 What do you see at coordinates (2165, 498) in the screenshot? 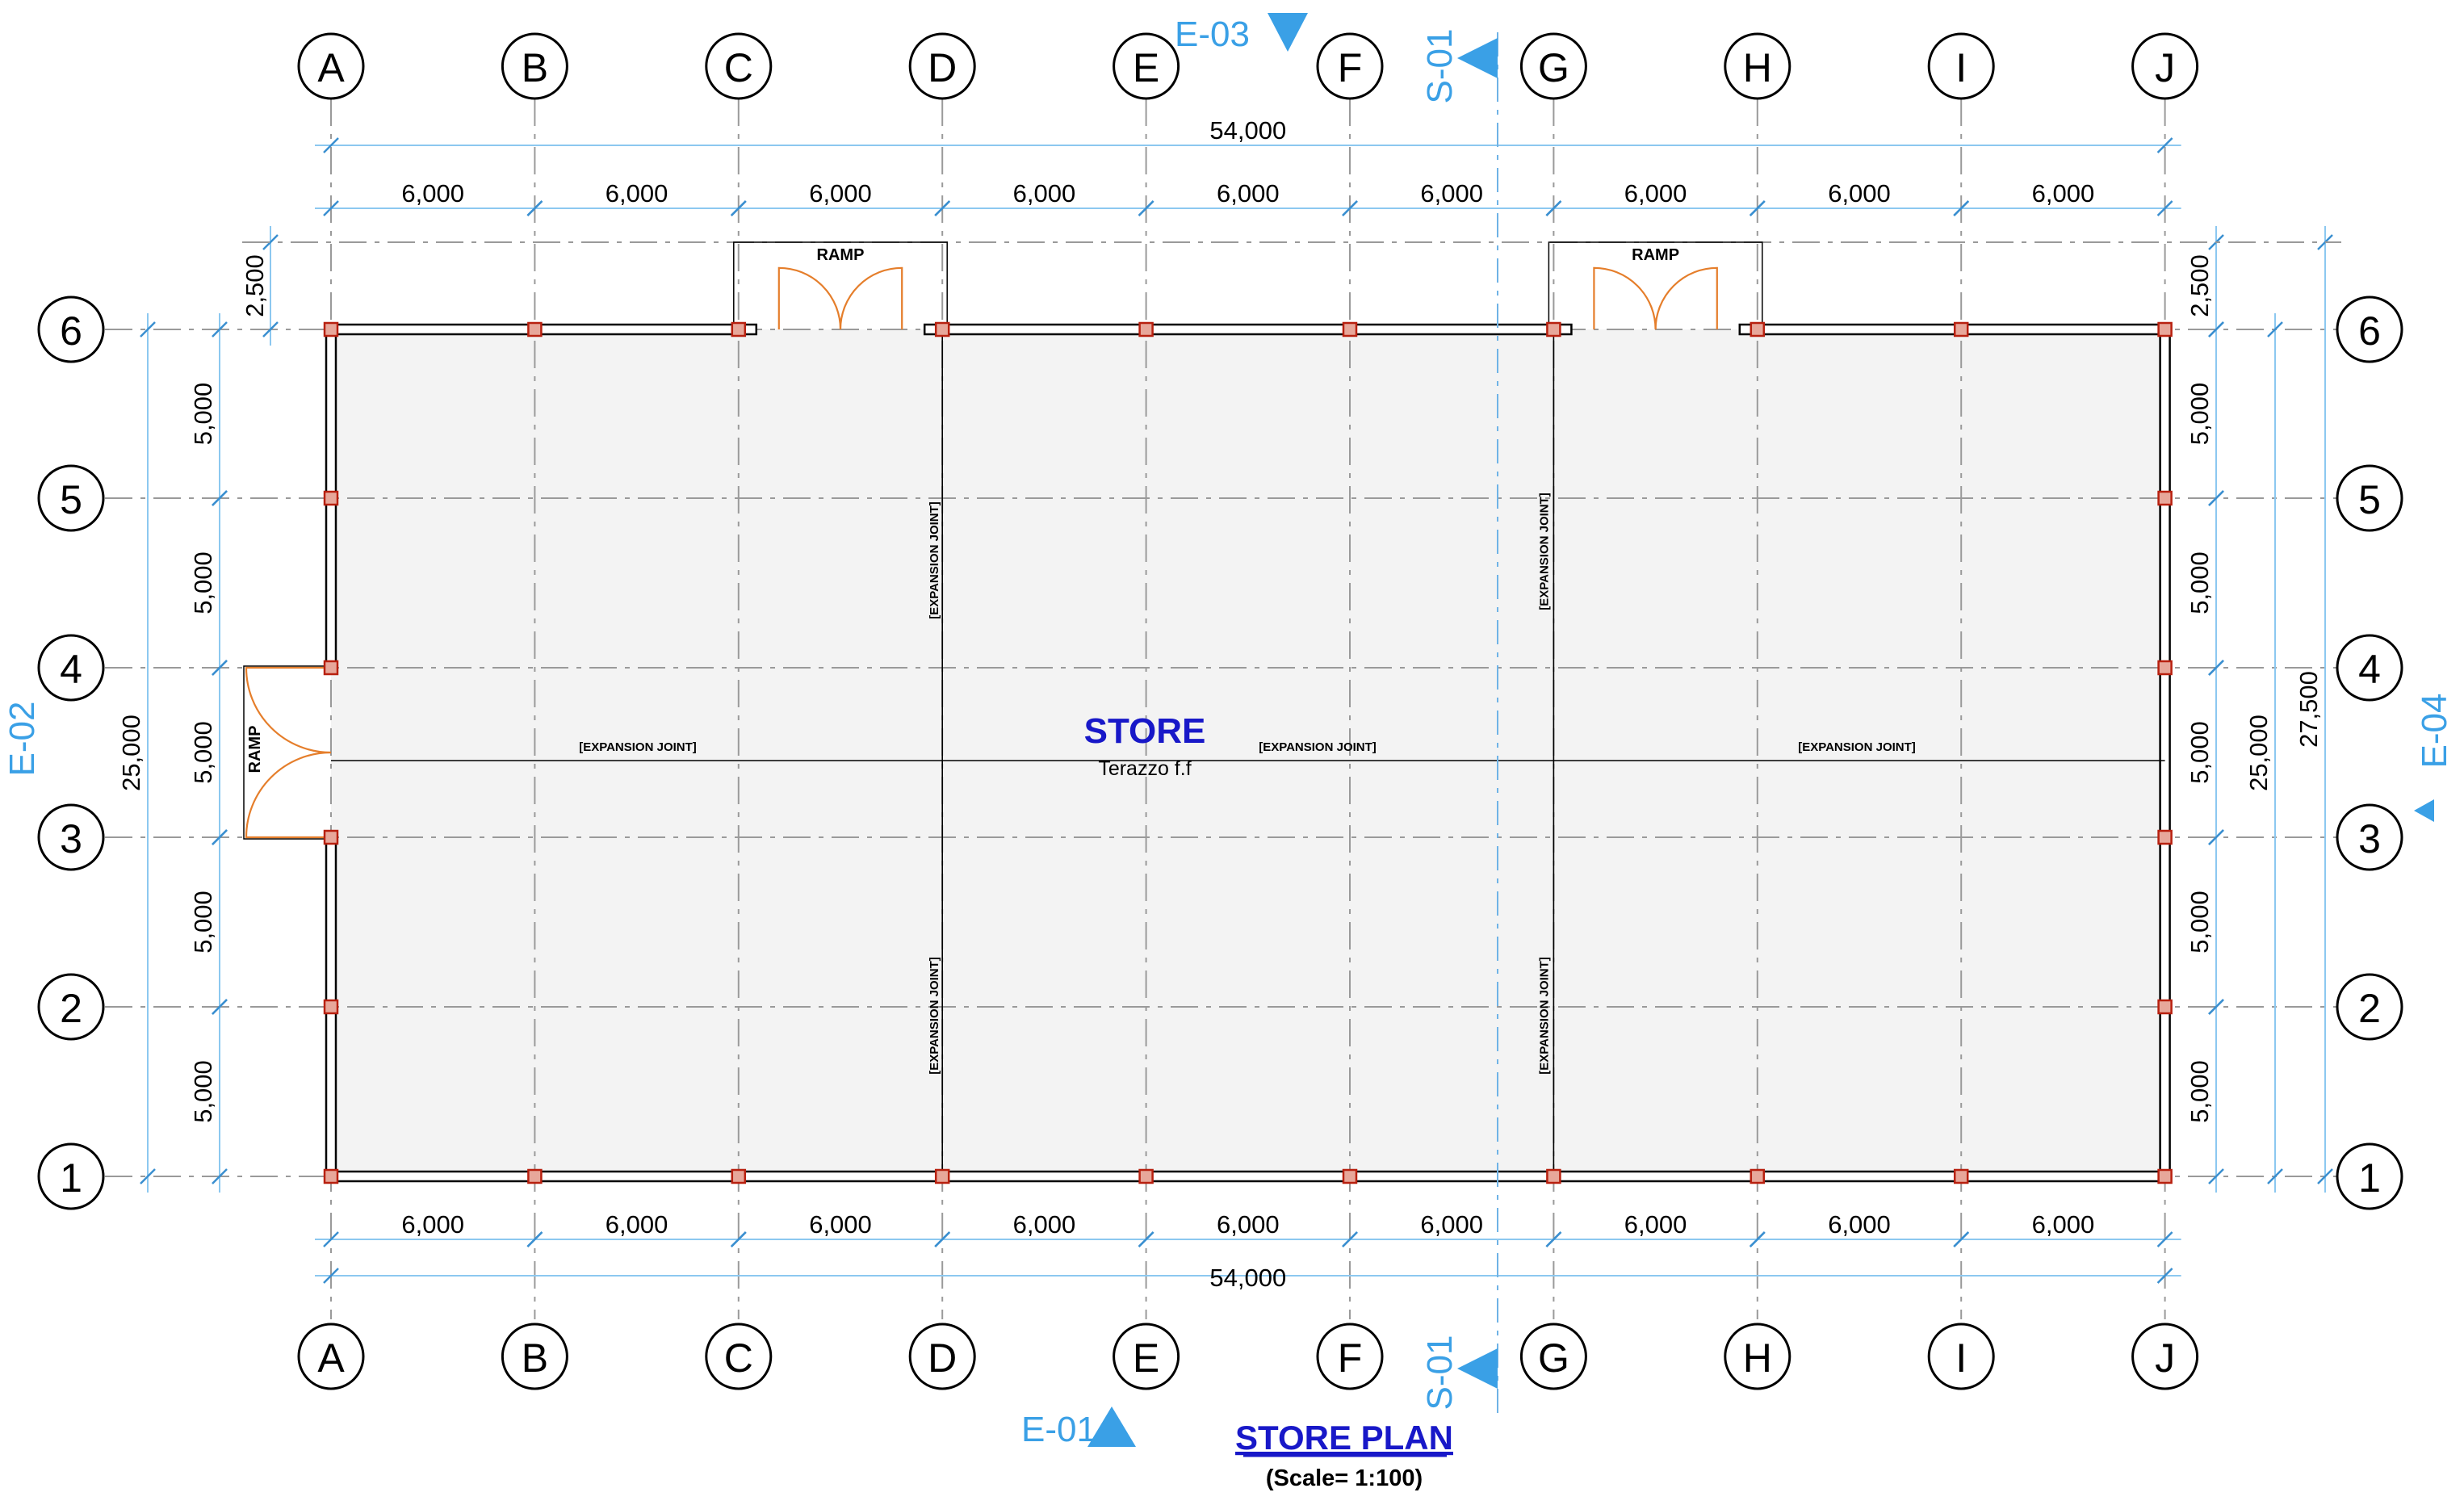
I see `column-J5` at bounding box center [2165, 498].